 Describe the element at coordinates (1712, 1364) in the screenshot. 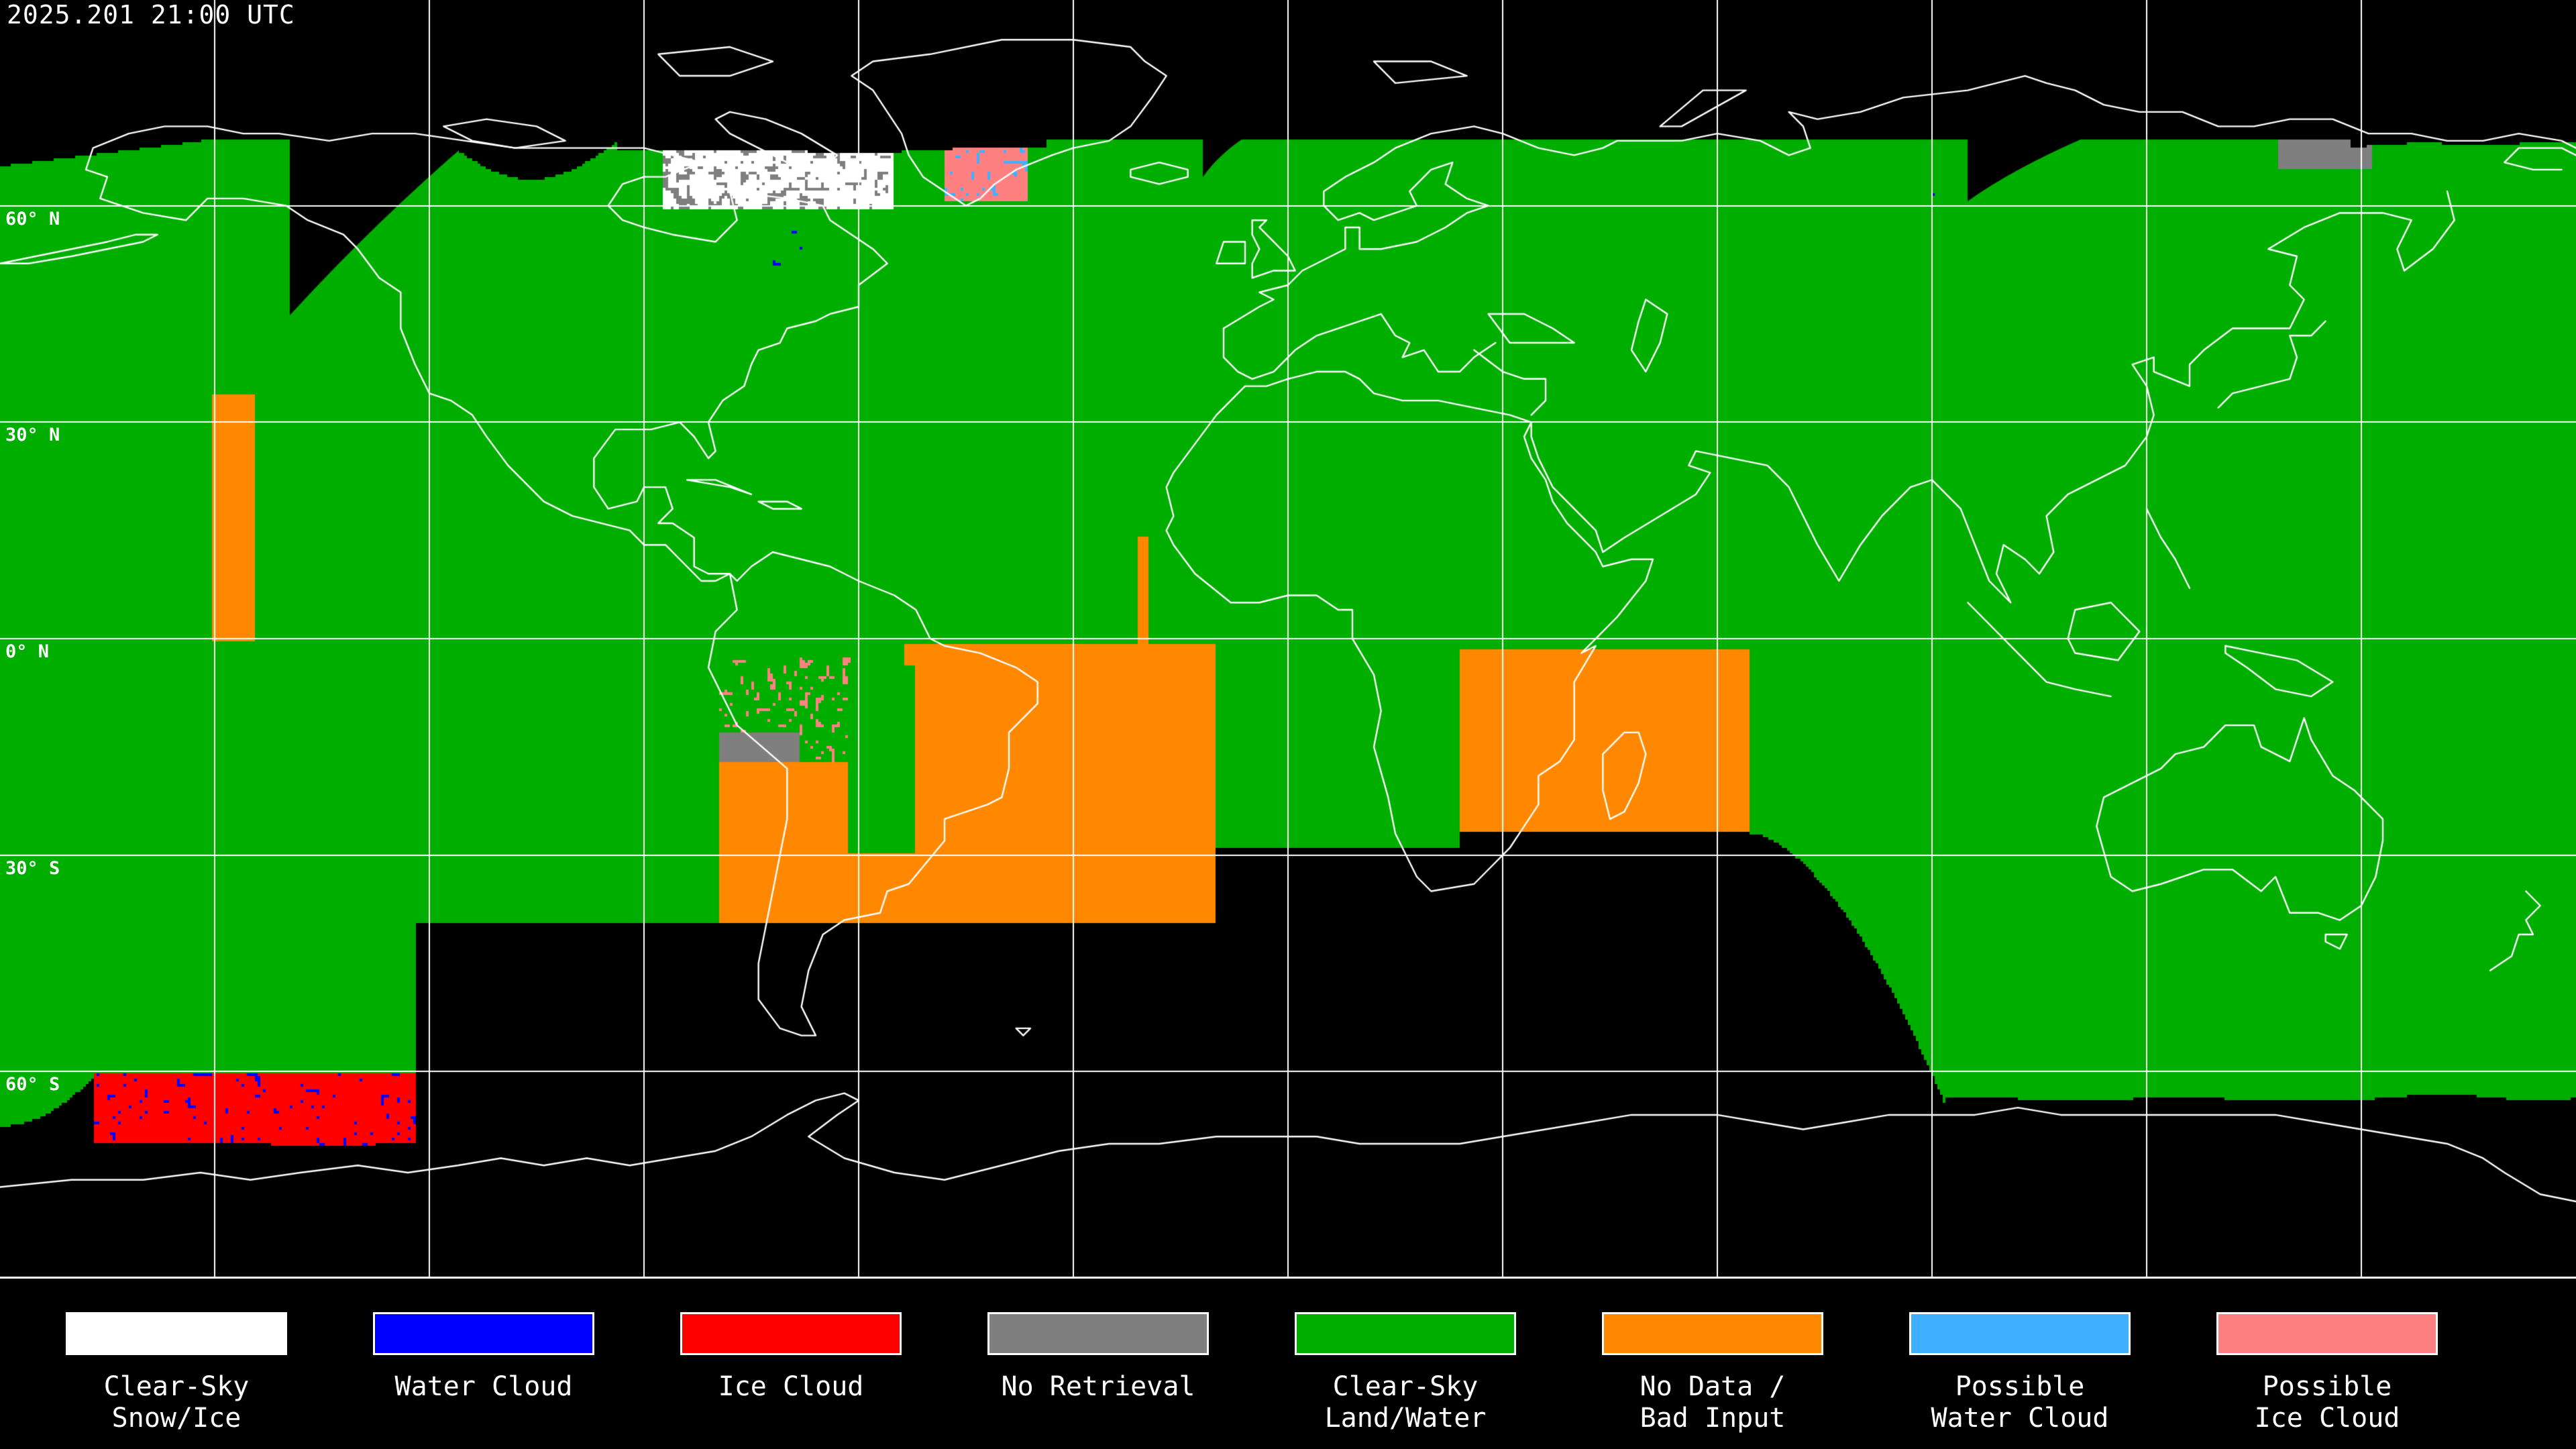

I see `legend-item-no-data-bad-input: No Data / Bad Input` at that location.